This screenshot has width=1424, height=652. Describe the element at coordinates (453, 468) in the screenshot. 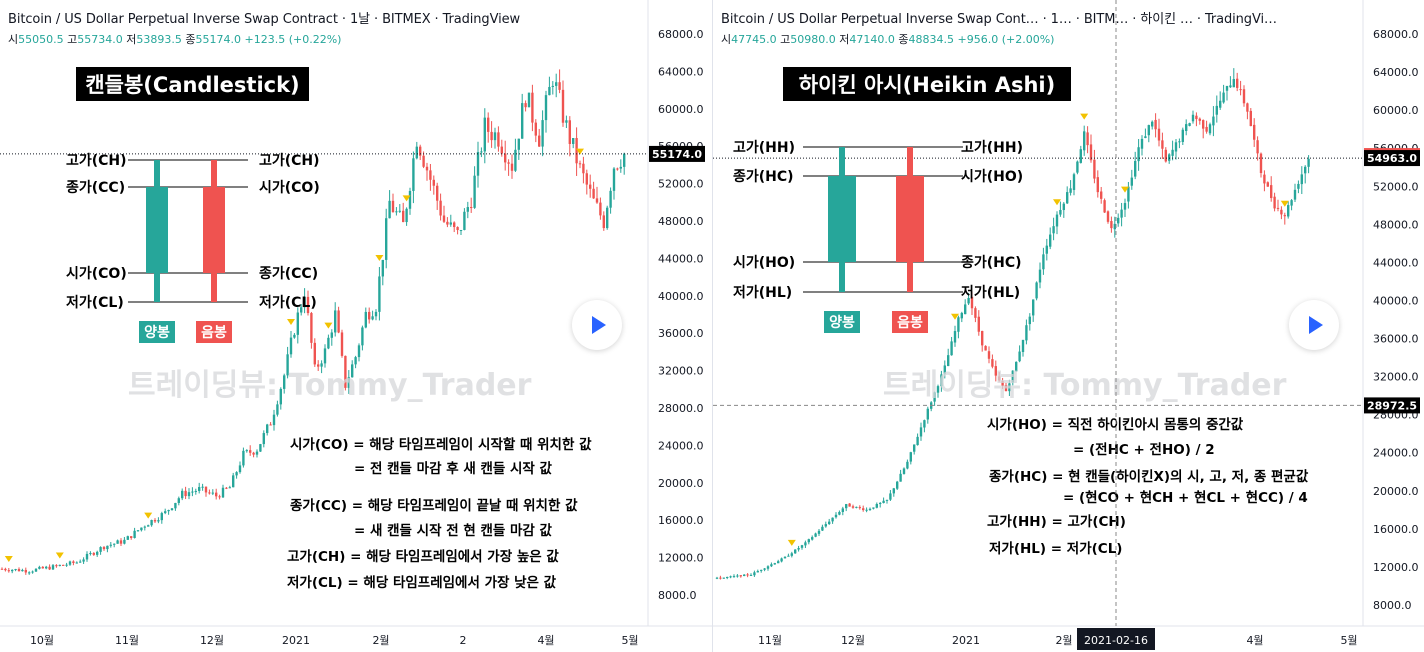

I see `definition-note: = 전 캔들 마감 후 새 캔들 시작 값` at that location.